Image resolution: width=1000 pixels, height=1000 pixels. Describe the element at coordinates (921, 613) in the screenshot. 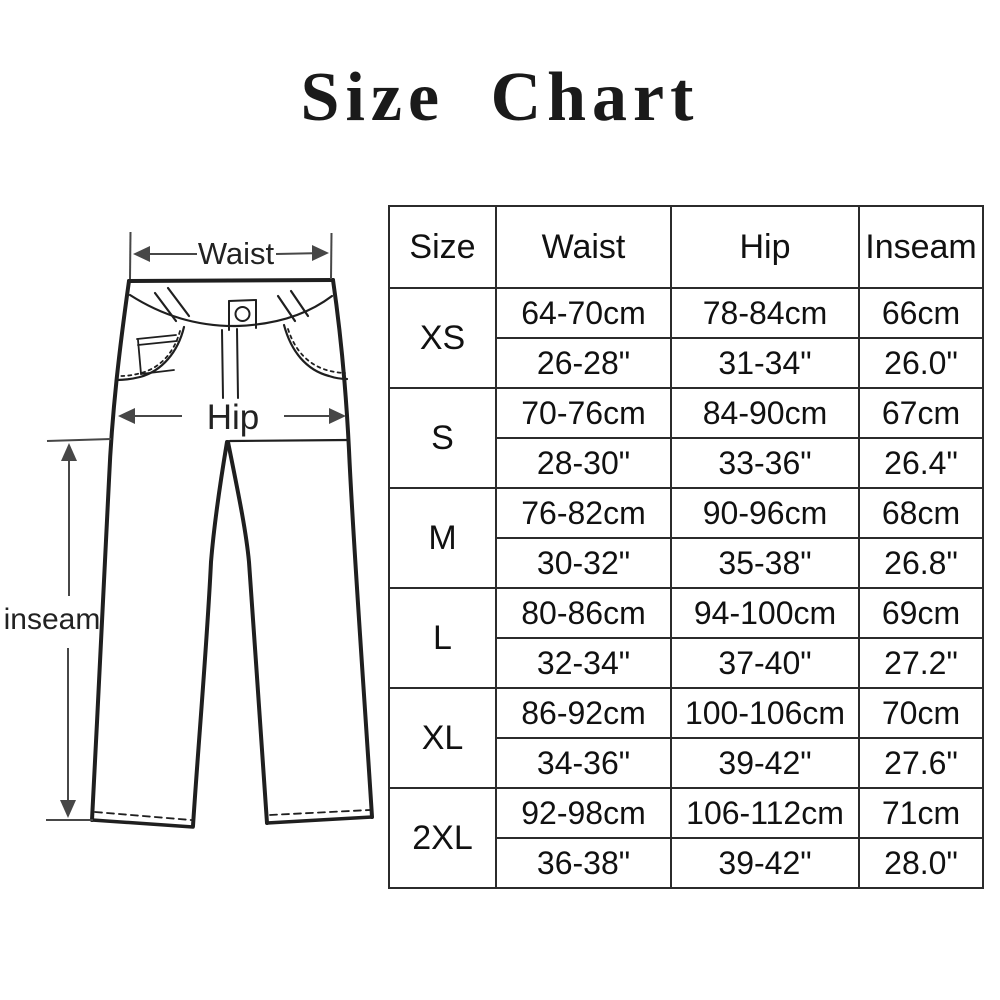

I see `inseam-cm-cell: 69cm` at that location.